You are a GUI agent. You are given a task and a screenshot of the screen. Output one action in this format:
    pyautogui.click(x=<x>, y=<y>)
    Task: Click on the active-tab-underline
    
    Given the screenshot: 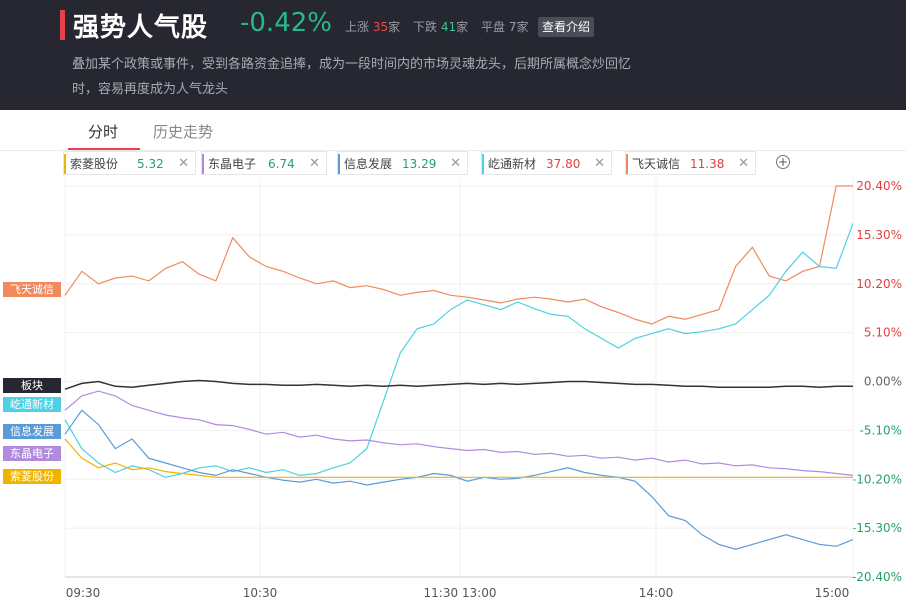 What is the action you would take?
    pyautogui.click(x=104, y=149)
    